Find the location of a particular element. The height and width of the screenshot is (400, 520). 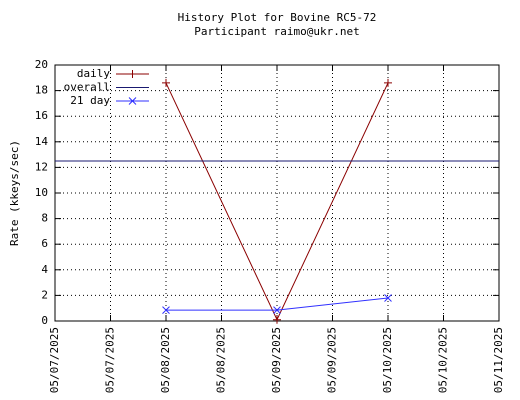

y-tick-label: 12 is located at coordinates (41, 166).